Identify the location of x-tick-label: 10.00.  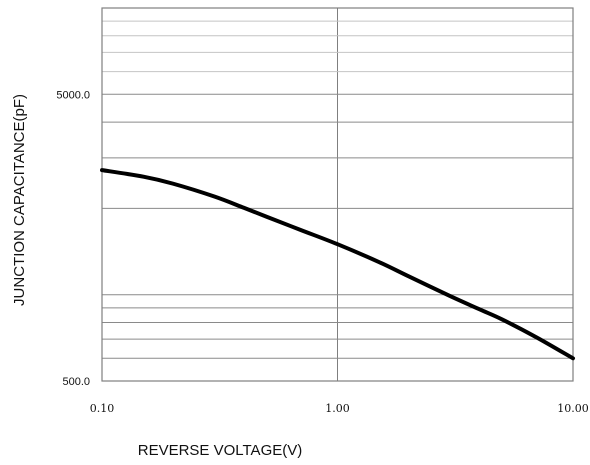
(573, 408).